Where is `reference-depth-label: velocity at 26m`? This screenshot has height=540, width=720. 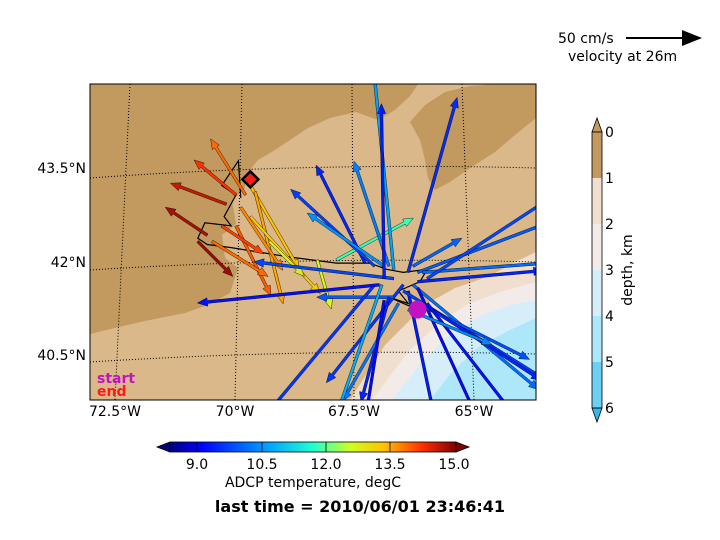
reference-depth-label: velocity at 26m is located at coordinates (622, 57).